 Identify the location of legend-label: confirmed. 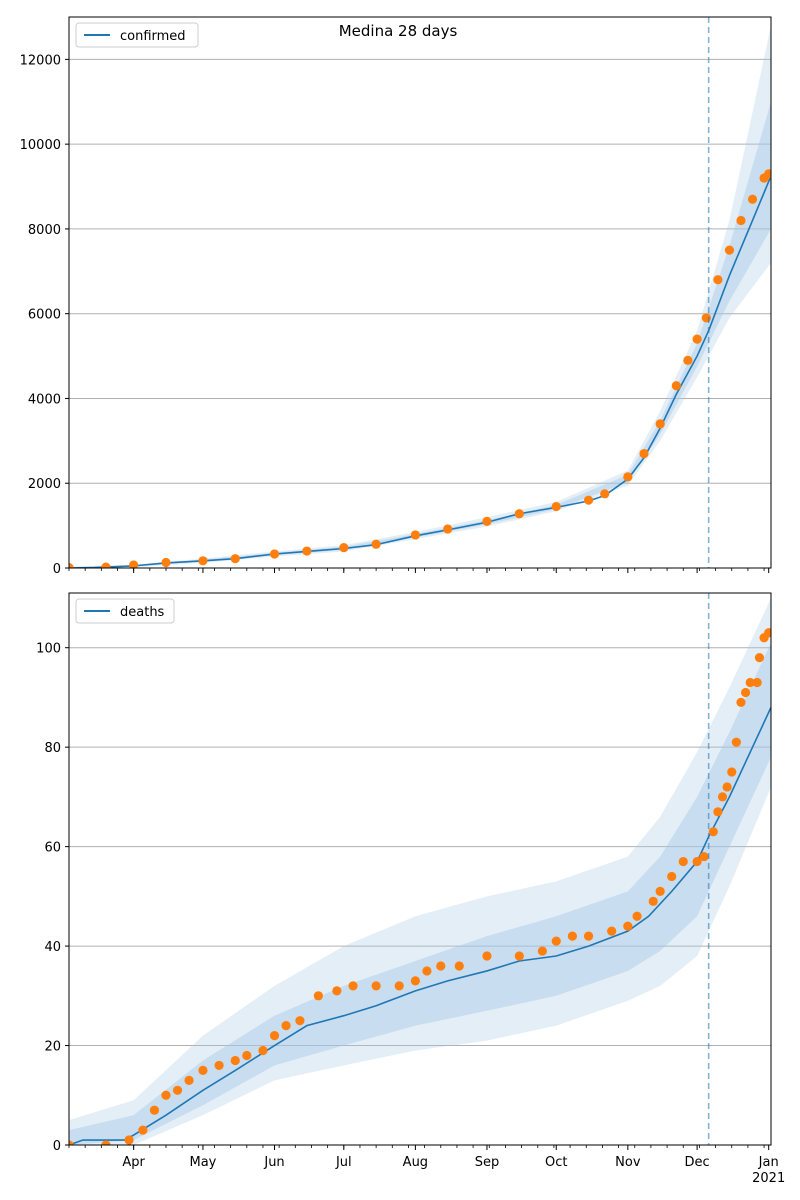
(153, 36).